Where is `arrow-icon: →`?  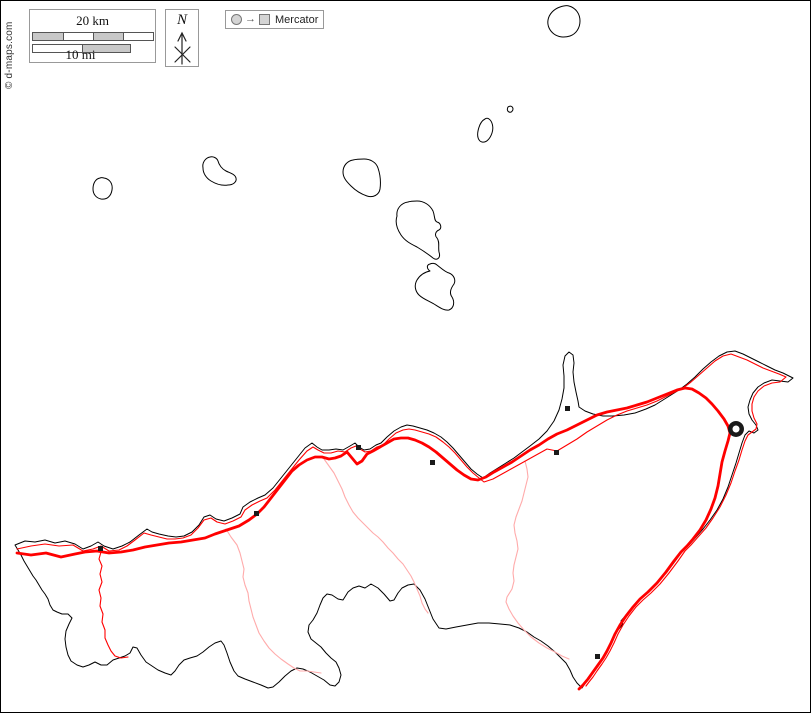
arrow-icon: → is located at coordinates (250, 19).